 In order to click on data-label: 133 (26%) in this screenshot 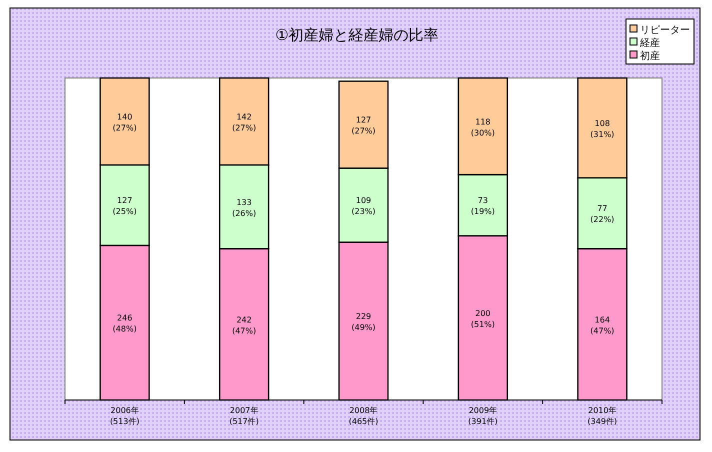, I will do `click(244, 208)`.